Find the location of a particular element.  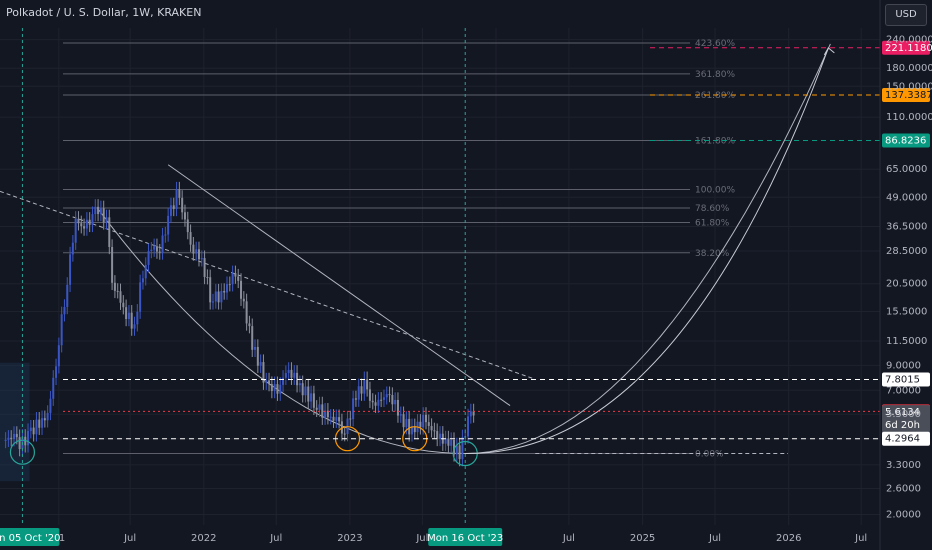

price-label-3: 7.8015 is located at coordinates (902, 380).